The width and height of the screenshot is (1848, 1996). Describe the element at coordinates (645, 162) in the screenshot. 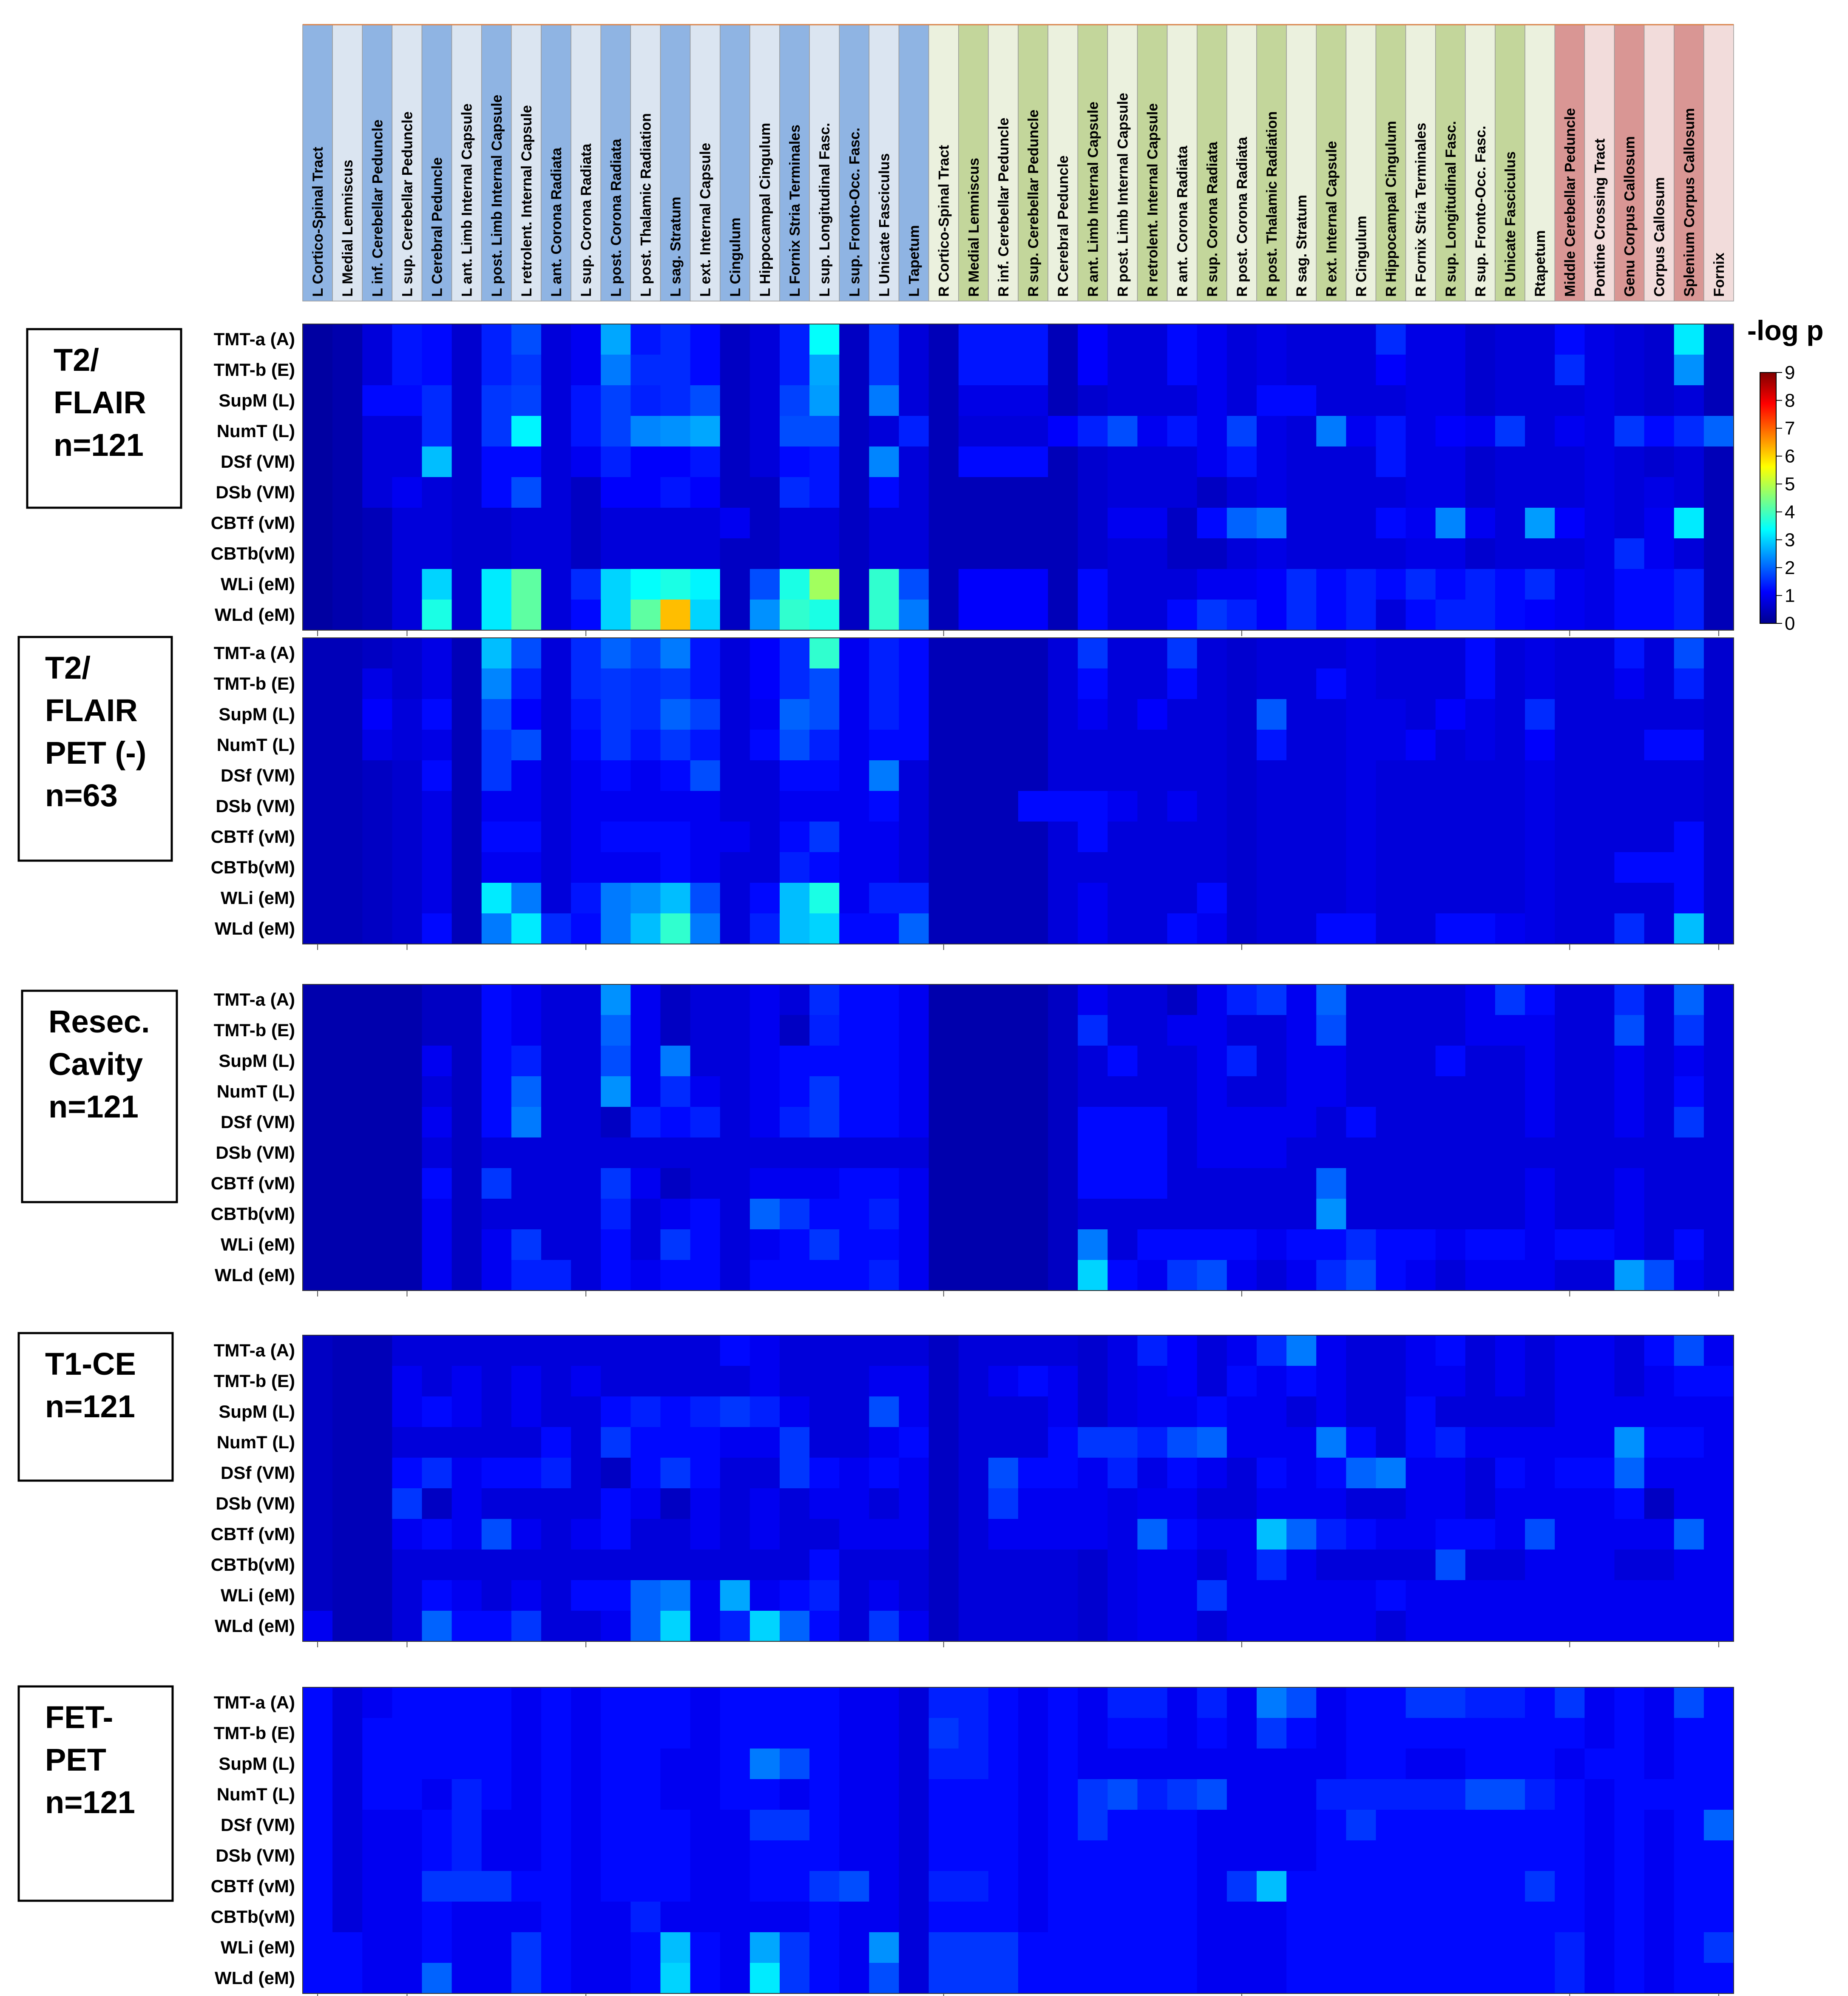

I see `tract-column-l-post-thalamic-radiation` at that location.